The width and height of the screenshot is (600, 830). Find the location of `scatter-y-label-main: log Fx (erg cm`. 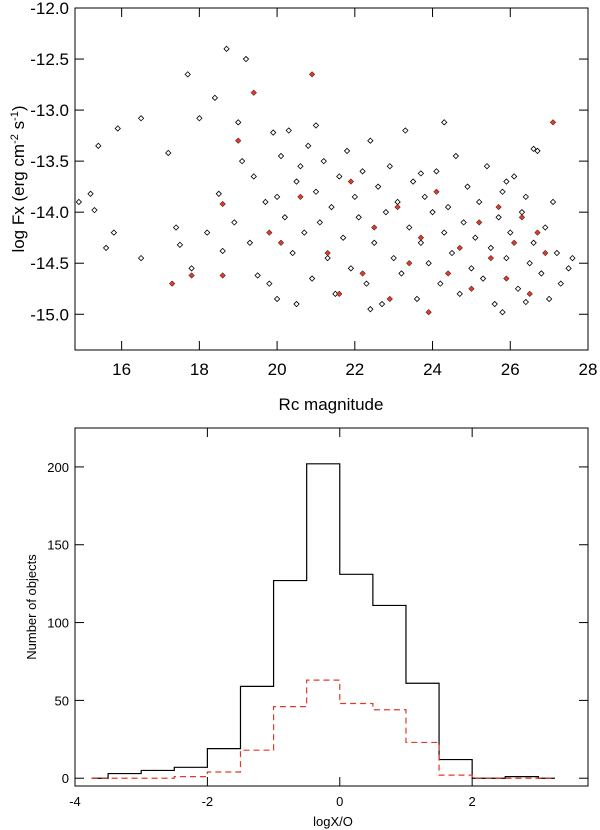

scatter-y-label-main: log Fx (erg cm is located at coordinates (18, 198).